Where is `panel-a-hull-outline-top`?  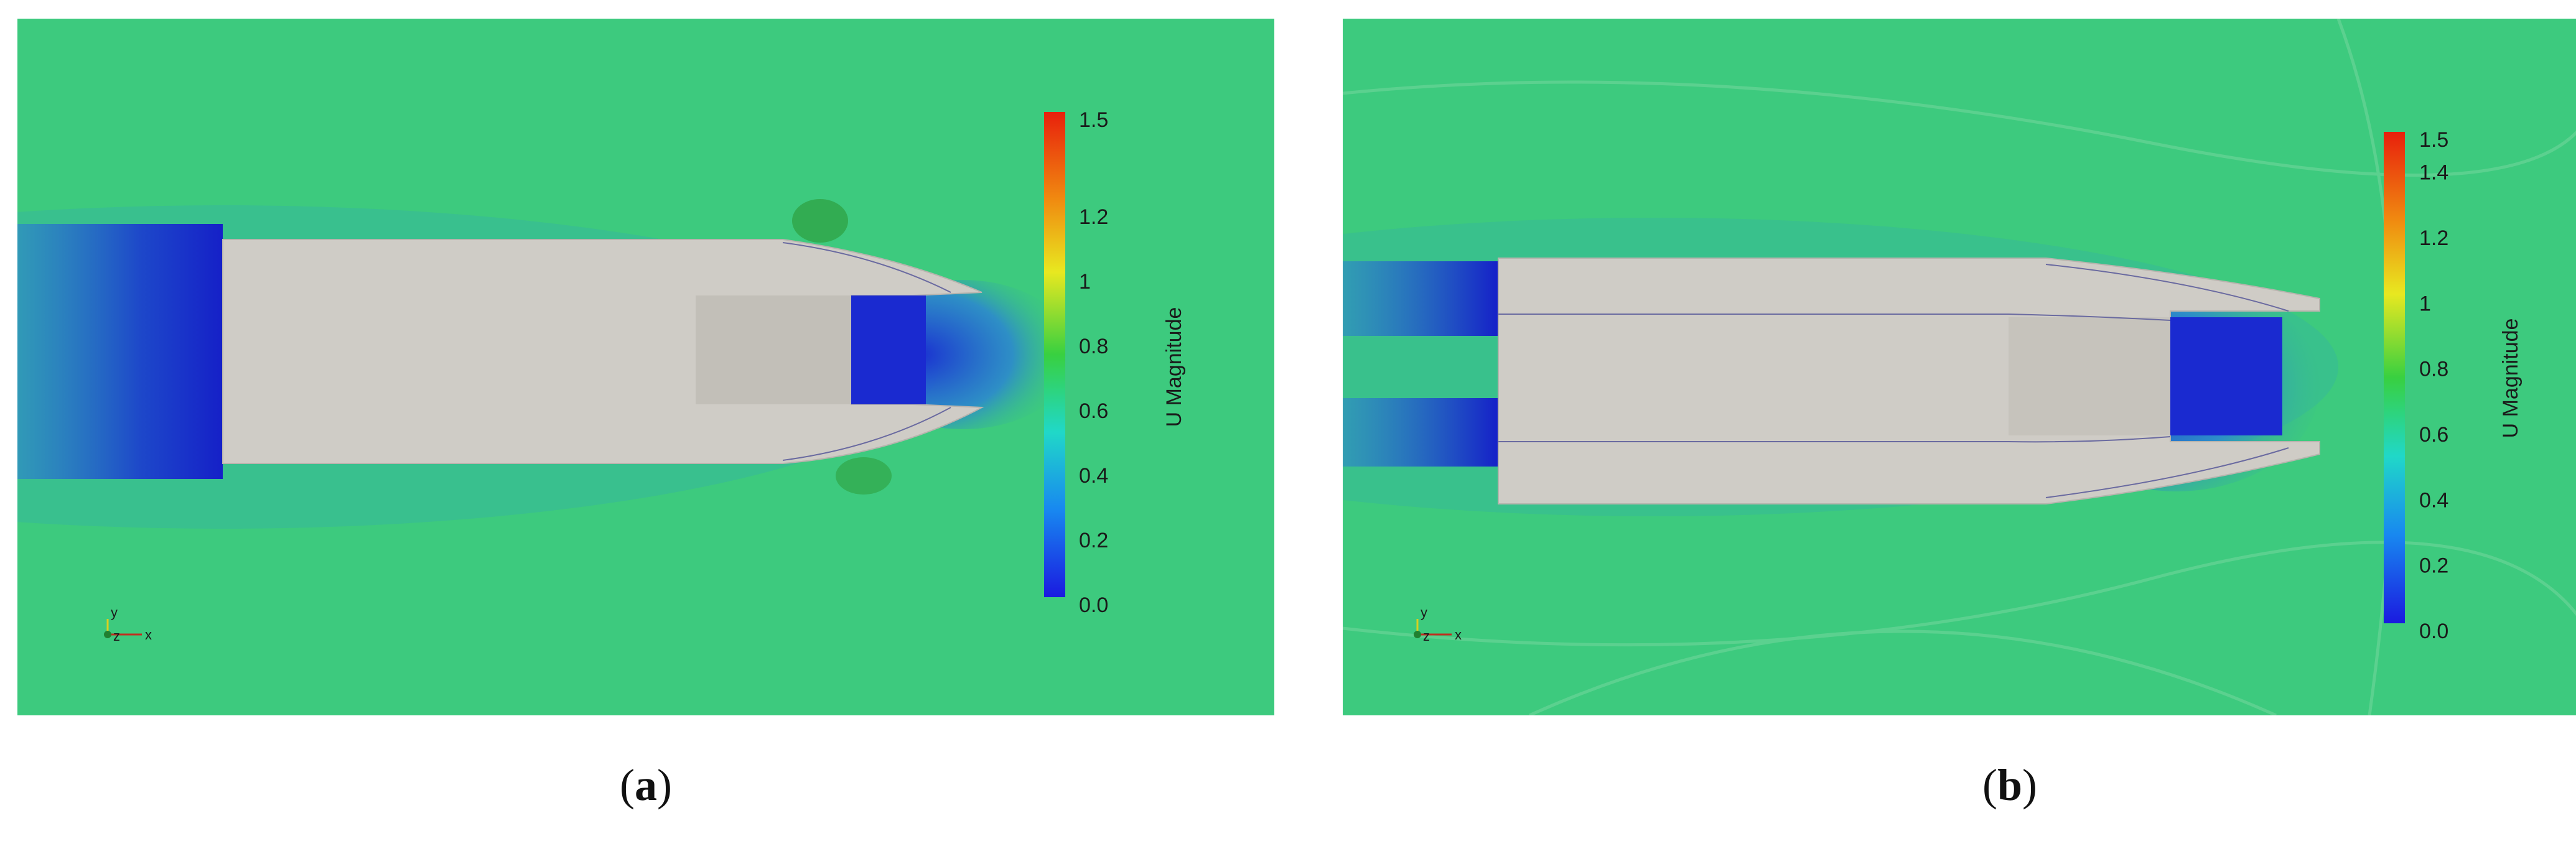
panel-a-hull-outline-top is located at coordinates (866, 267).